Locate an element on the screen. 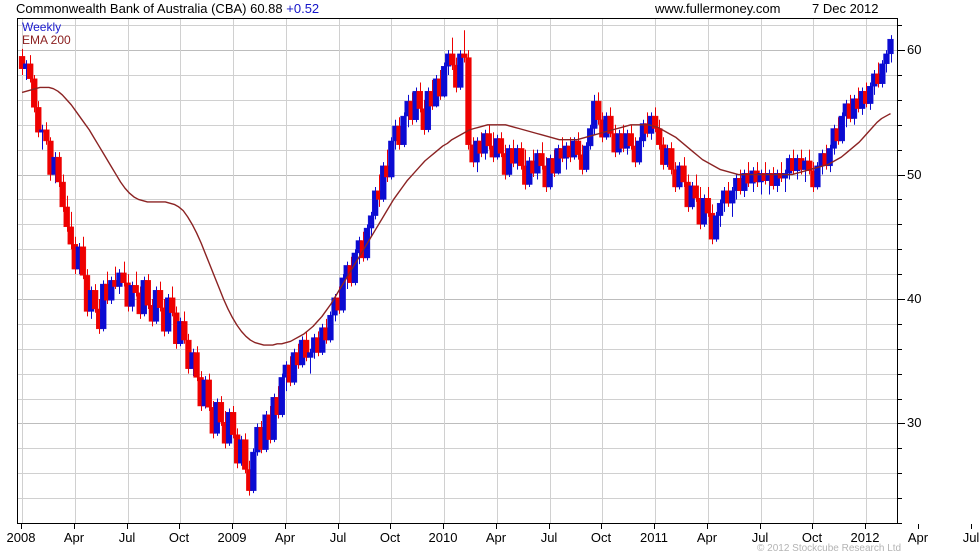 Image resolution: width=980 pixels, height=560 pixels. time-axis-label: 2010 is located at coordinates (443, 537).